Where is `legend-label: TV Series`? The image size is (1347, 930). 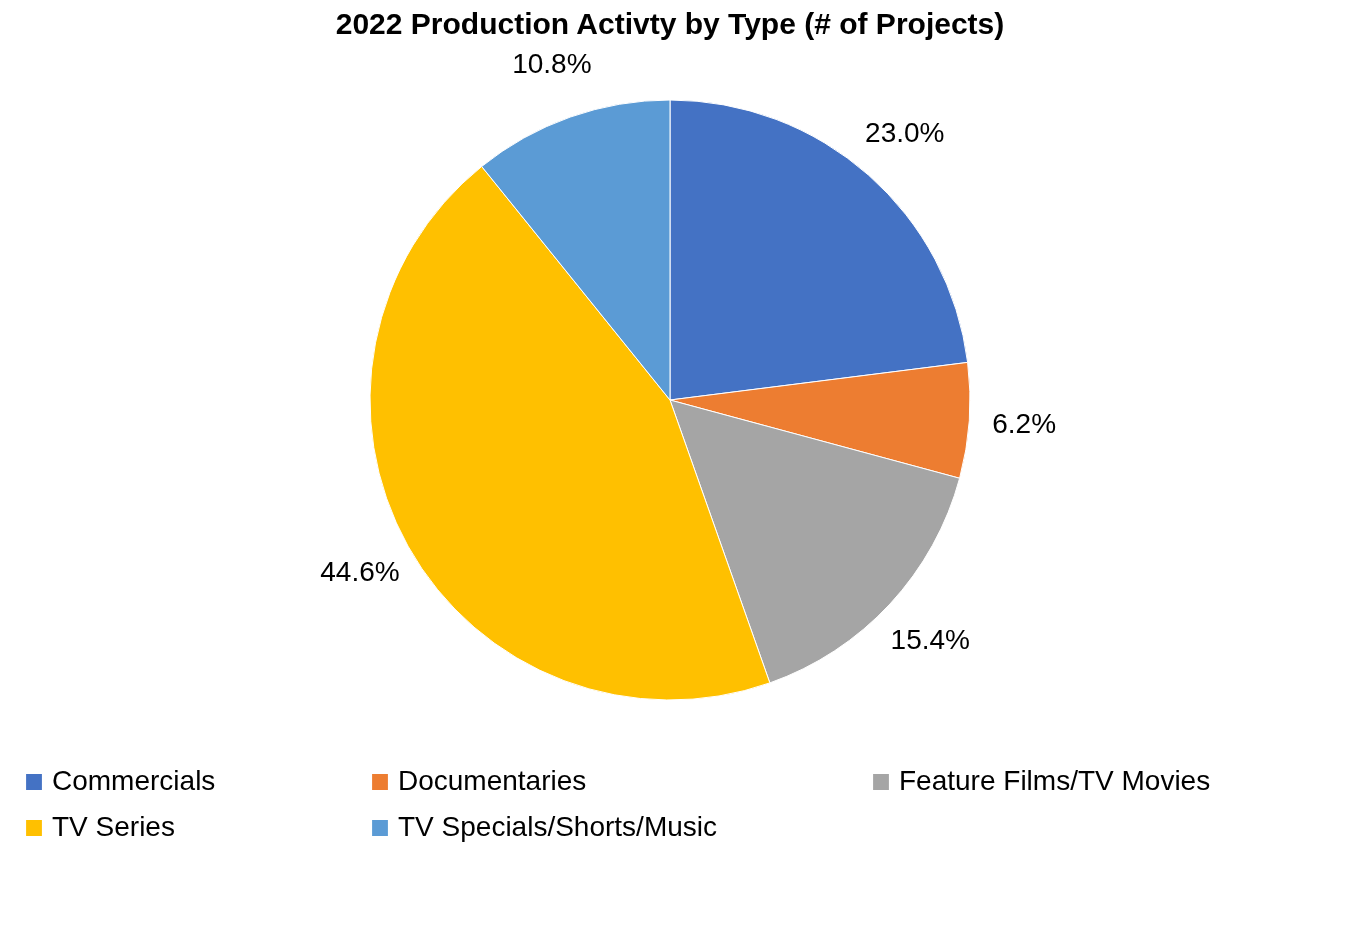
legend-label: TV Series is located at coordinates (113, 826).